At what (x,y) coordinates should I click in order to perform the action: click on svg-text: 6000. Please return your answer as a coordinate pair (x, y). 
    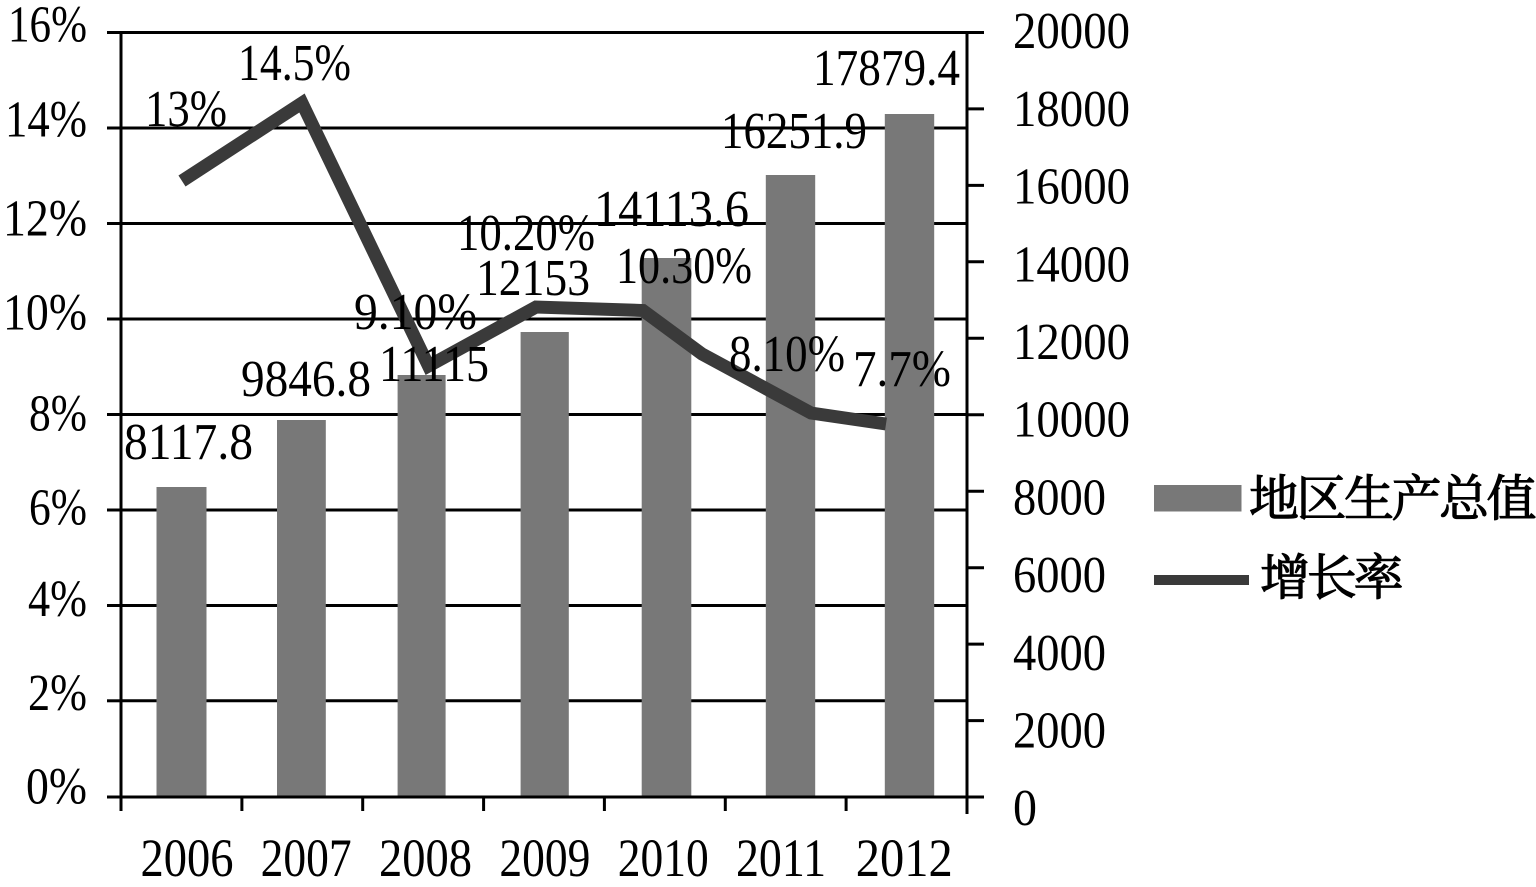
    Looking at the image, I should click on (1059, 575).